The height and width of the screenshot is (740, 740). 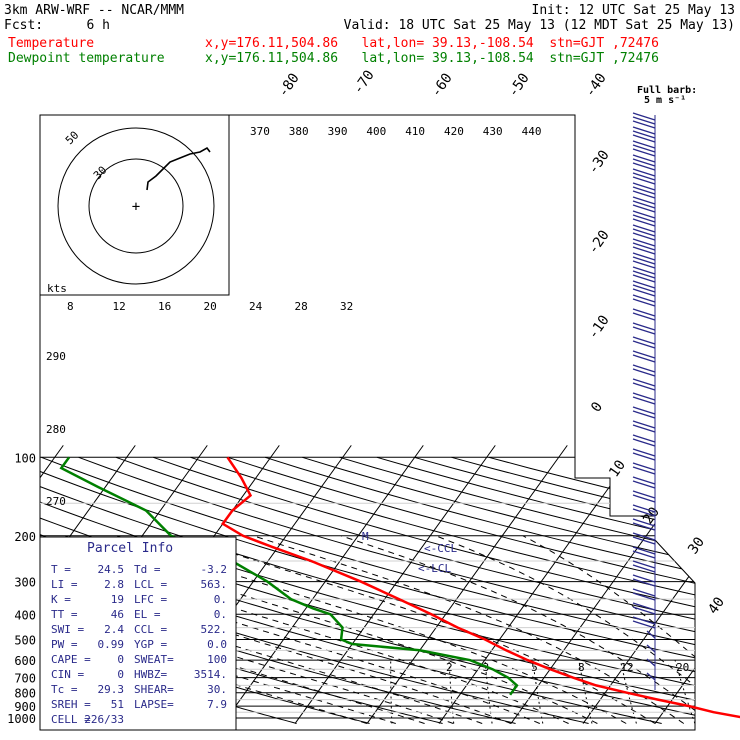 What do you see at coordinates (442, 85) in the screenshot?
I see `isotherm-label: -60` at bounding box center [442, 85].